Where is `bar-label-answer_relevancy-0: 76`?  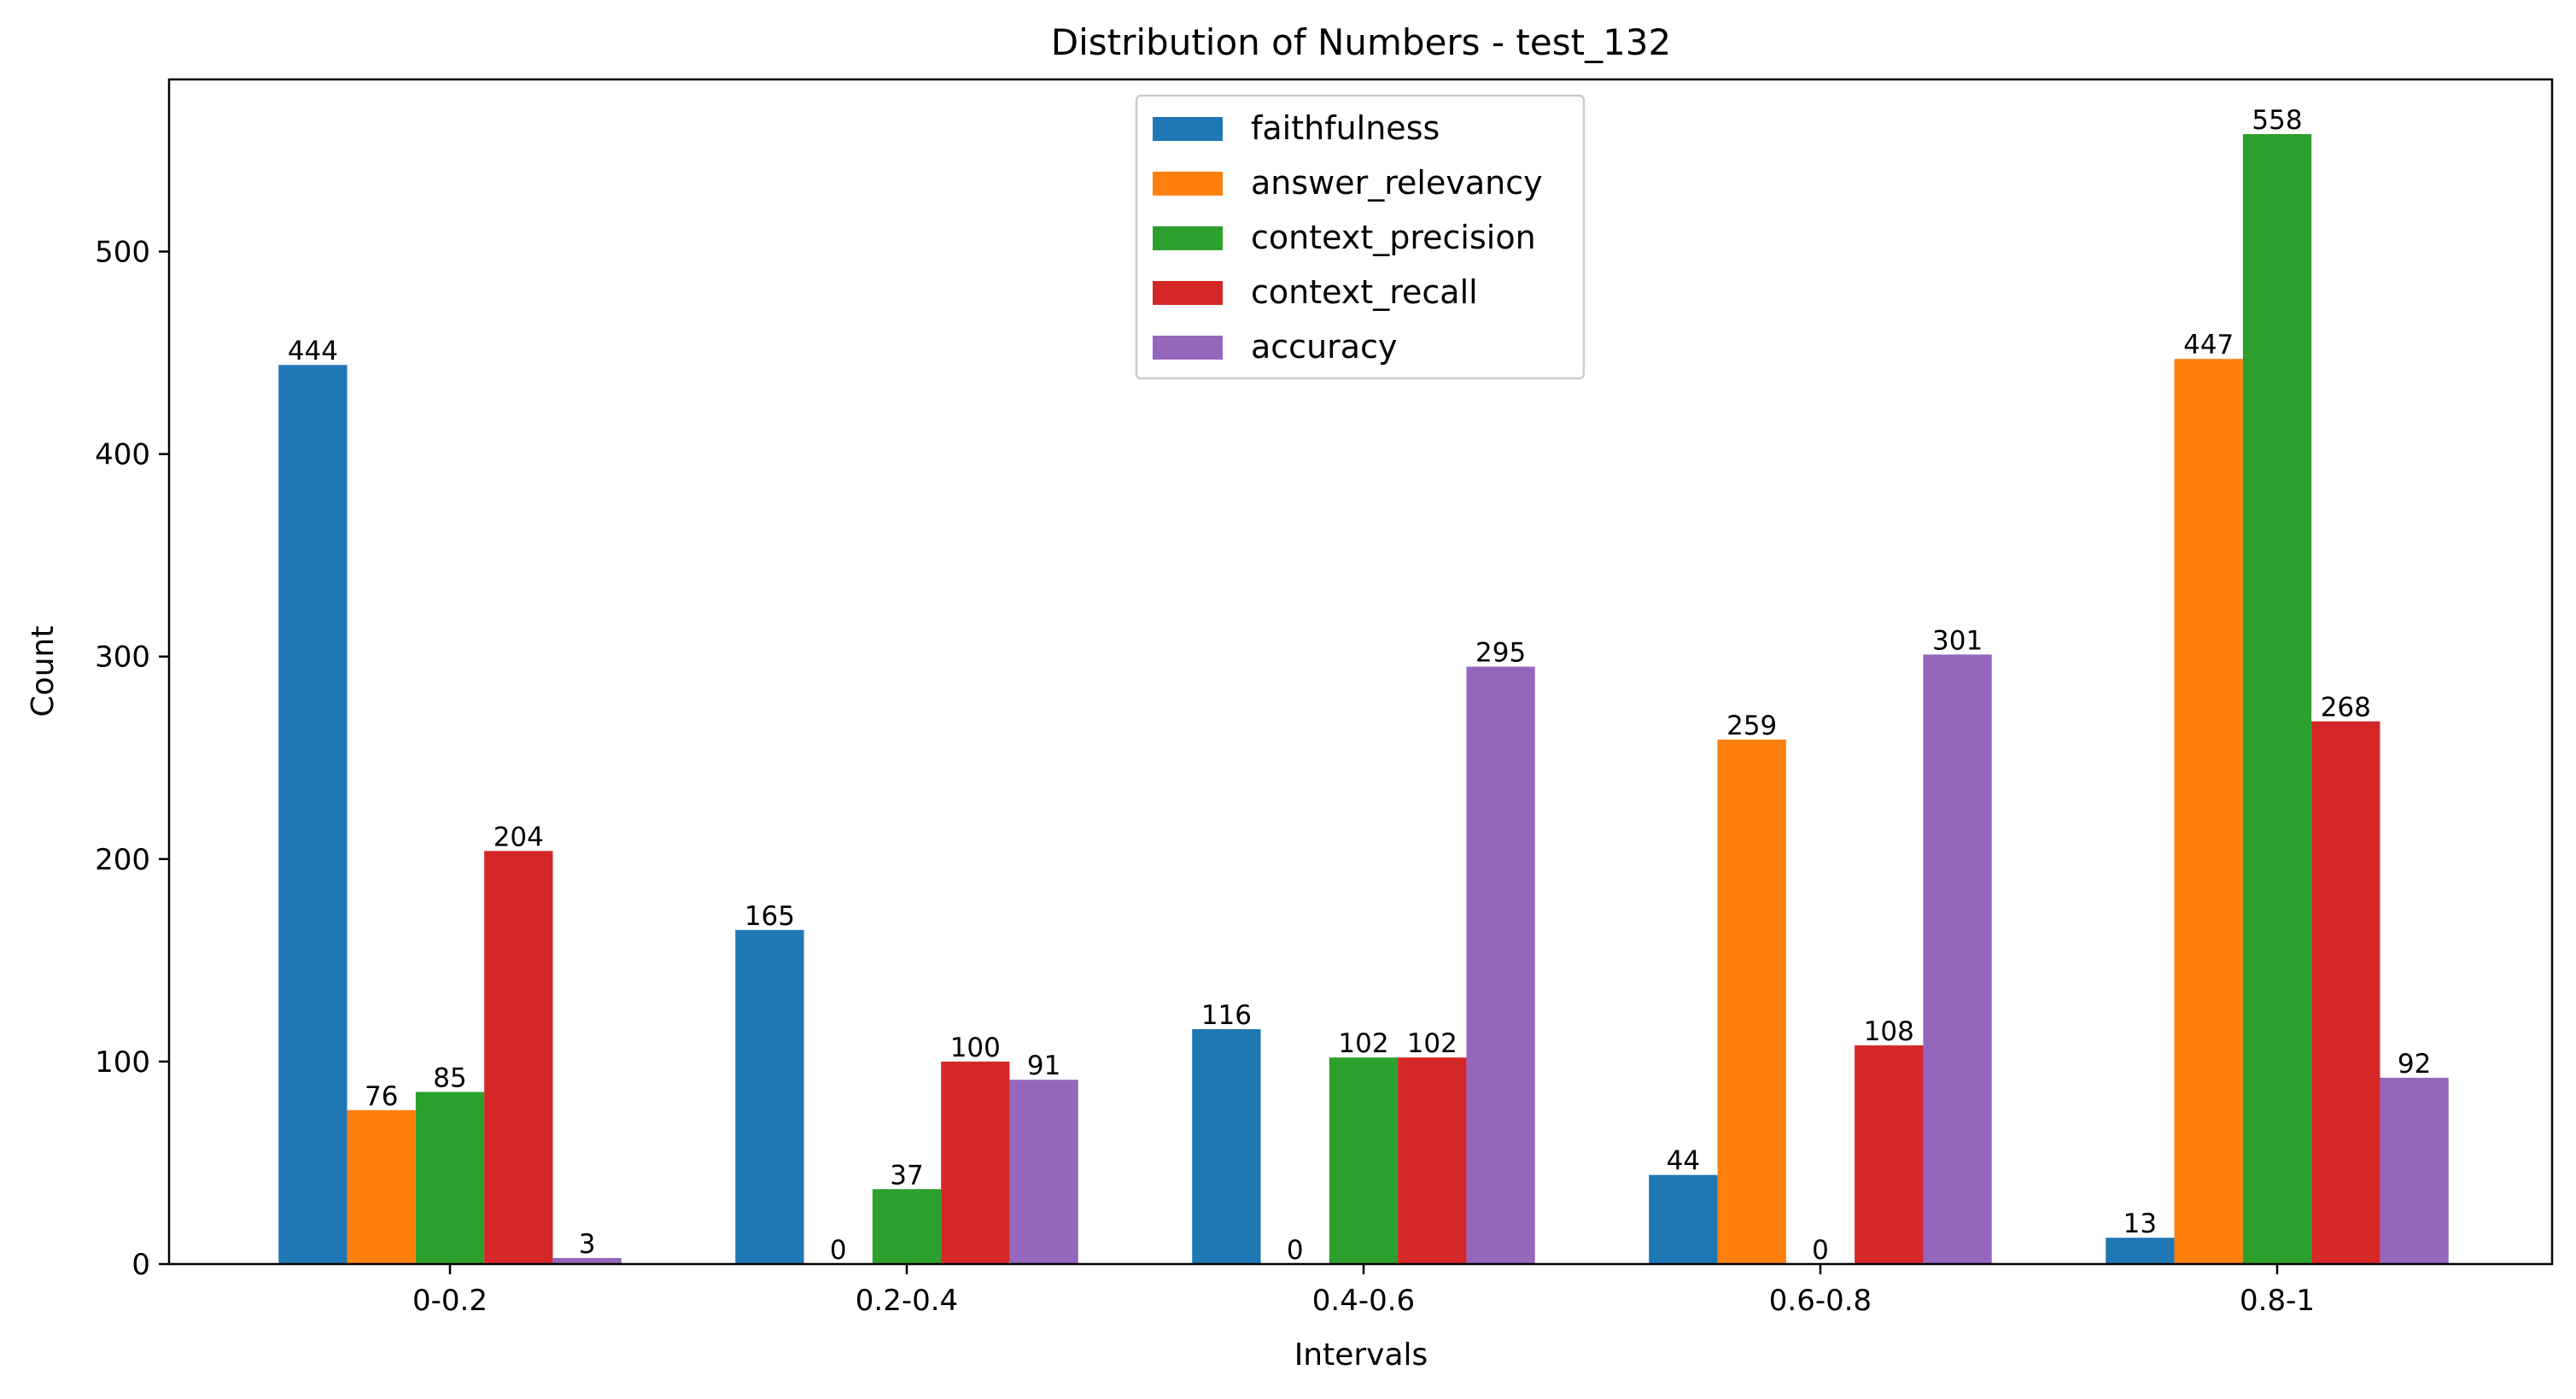
bar-label-answer_relevancy-0: 76 is located at coordinates (381, 1097).